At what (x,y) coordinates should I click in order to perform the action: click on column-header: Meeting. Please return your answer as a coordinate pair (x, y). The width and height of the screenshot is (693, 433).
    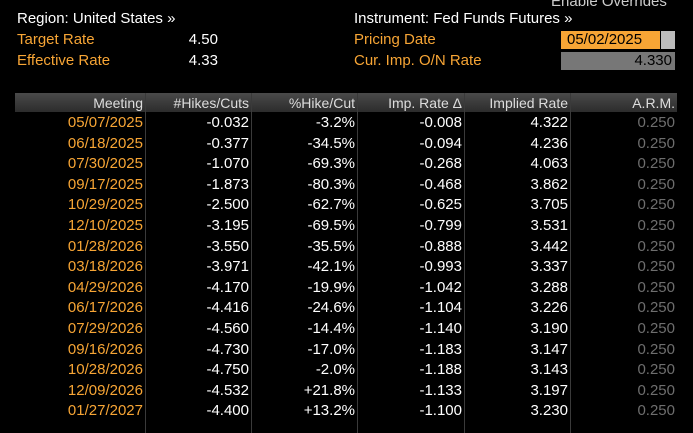
    Looking at the image, I should click on (118, 103).